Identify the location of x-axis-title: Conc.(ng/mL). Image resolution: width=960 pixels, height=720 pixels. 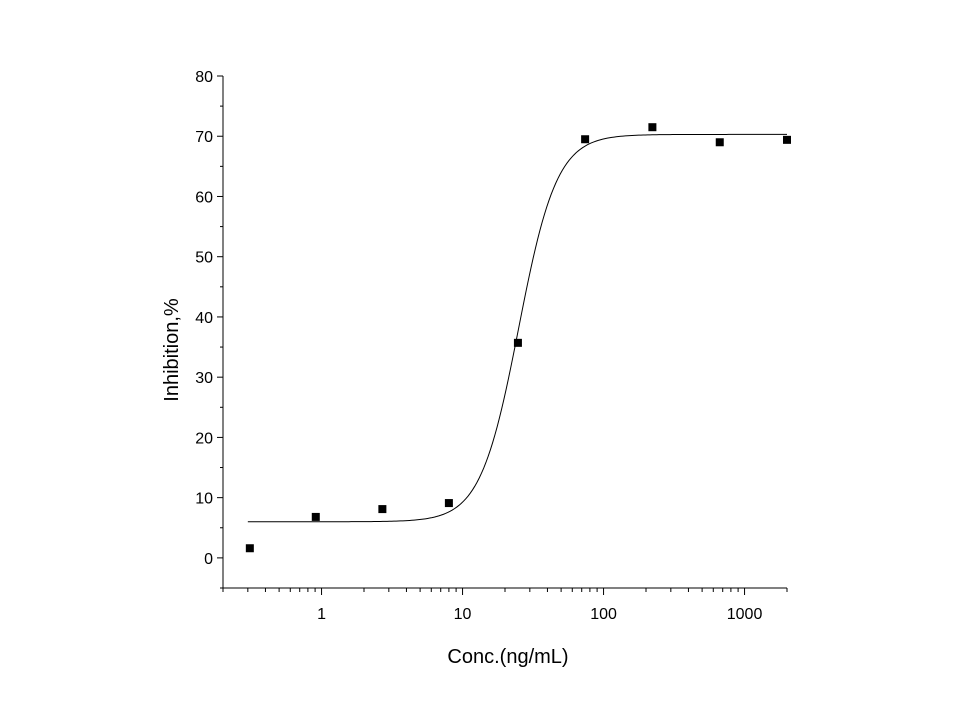
(507, 657).